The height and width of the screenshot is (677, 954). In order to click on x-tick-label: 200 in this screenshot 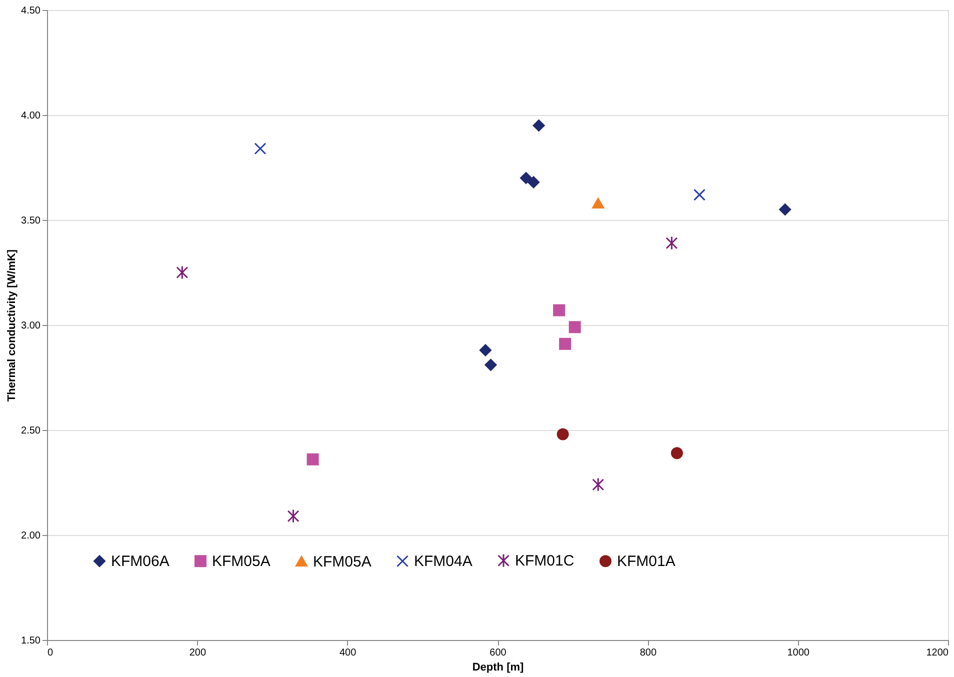, I will do `click(197, 653)`.